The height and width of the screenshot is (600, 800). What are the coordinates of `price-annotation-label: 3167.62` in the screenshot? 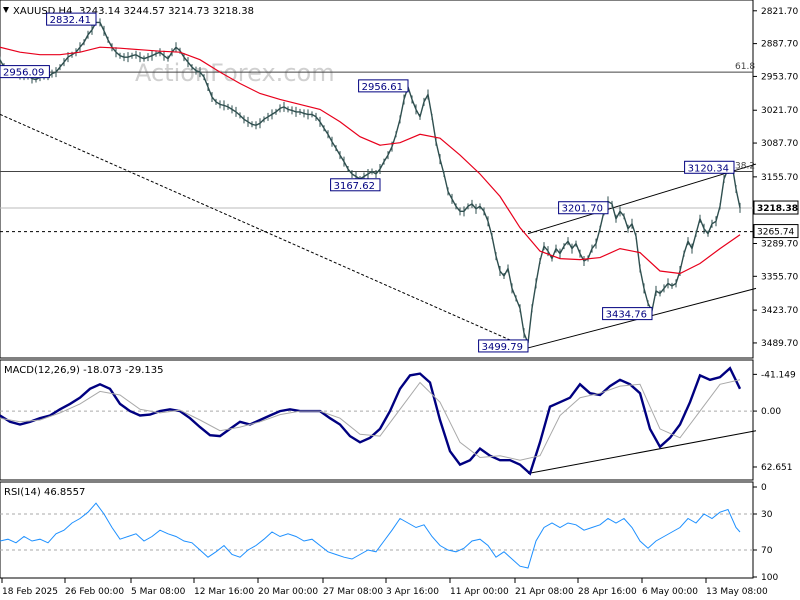 It's located at (354, 186).